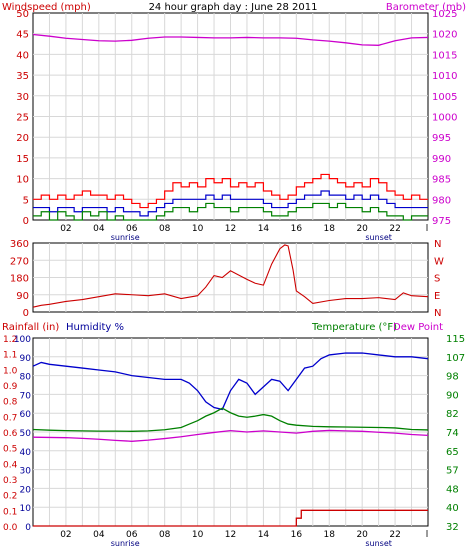 This screenshot has height=559, width=468. I want to click on wind-tick-label: 45, so click(22, 35).